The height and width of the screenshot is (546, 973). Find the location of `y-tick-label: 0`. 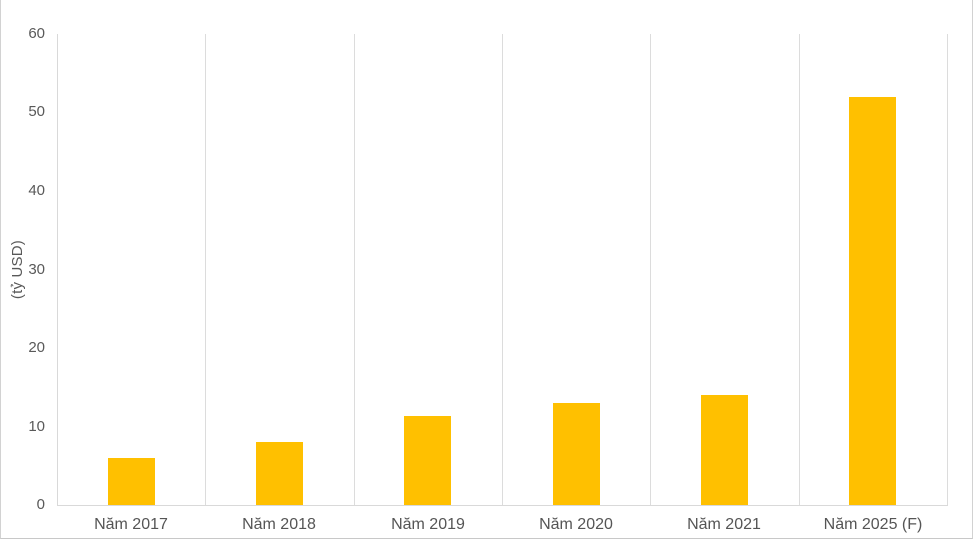

y-tick-label: 0 is located at coordinates (40, 504).